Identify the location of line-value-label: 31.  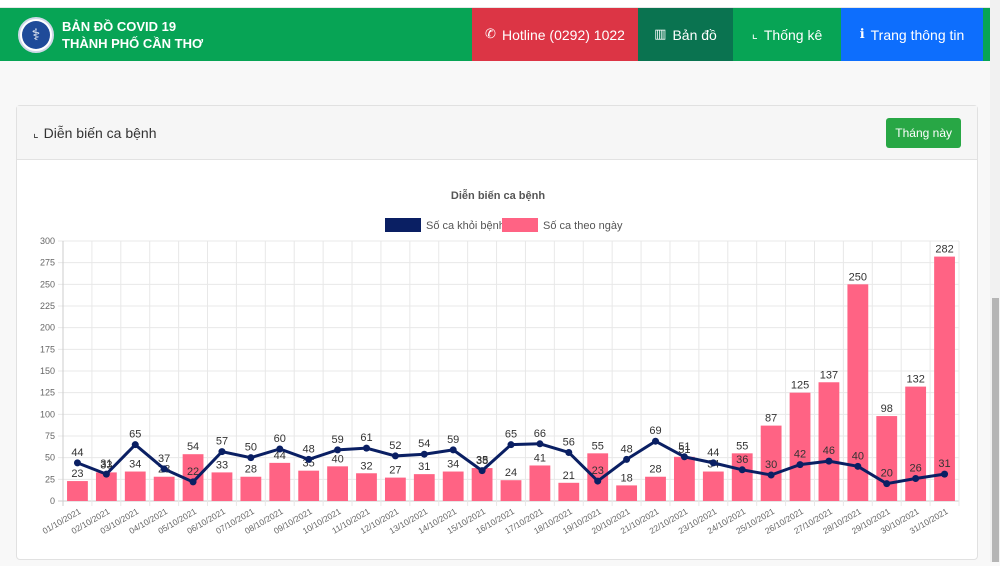
(944, 464).